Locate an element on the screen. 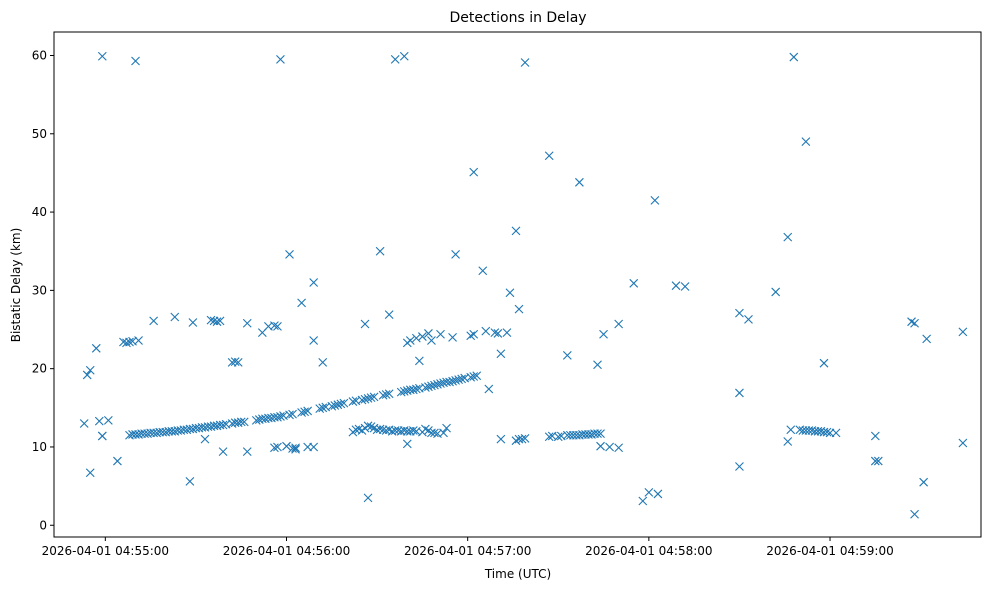  x-tick-label: 2026-04-01 04:58:00 is located at coordinates (648, 551).